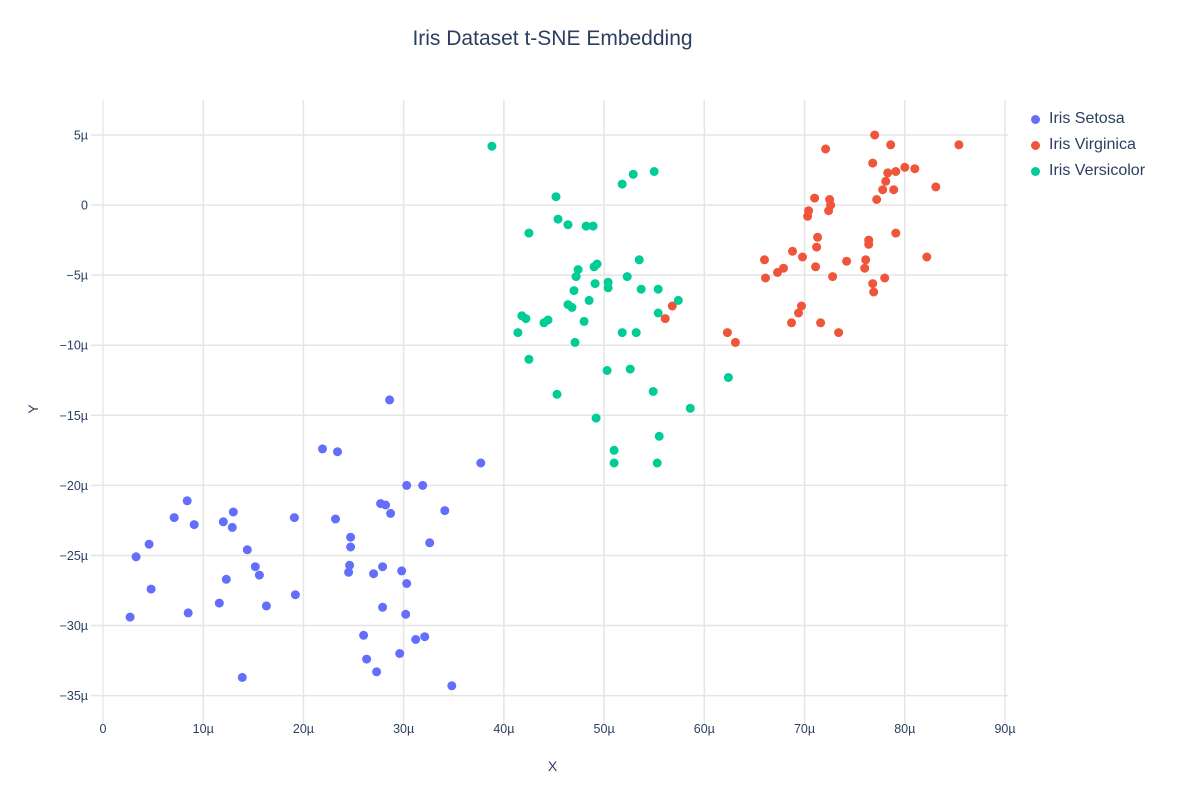 This screenshot has width=1200, height=800. I want to click on legend-item-virginica: Iris Virginica, so click(1088, 145).